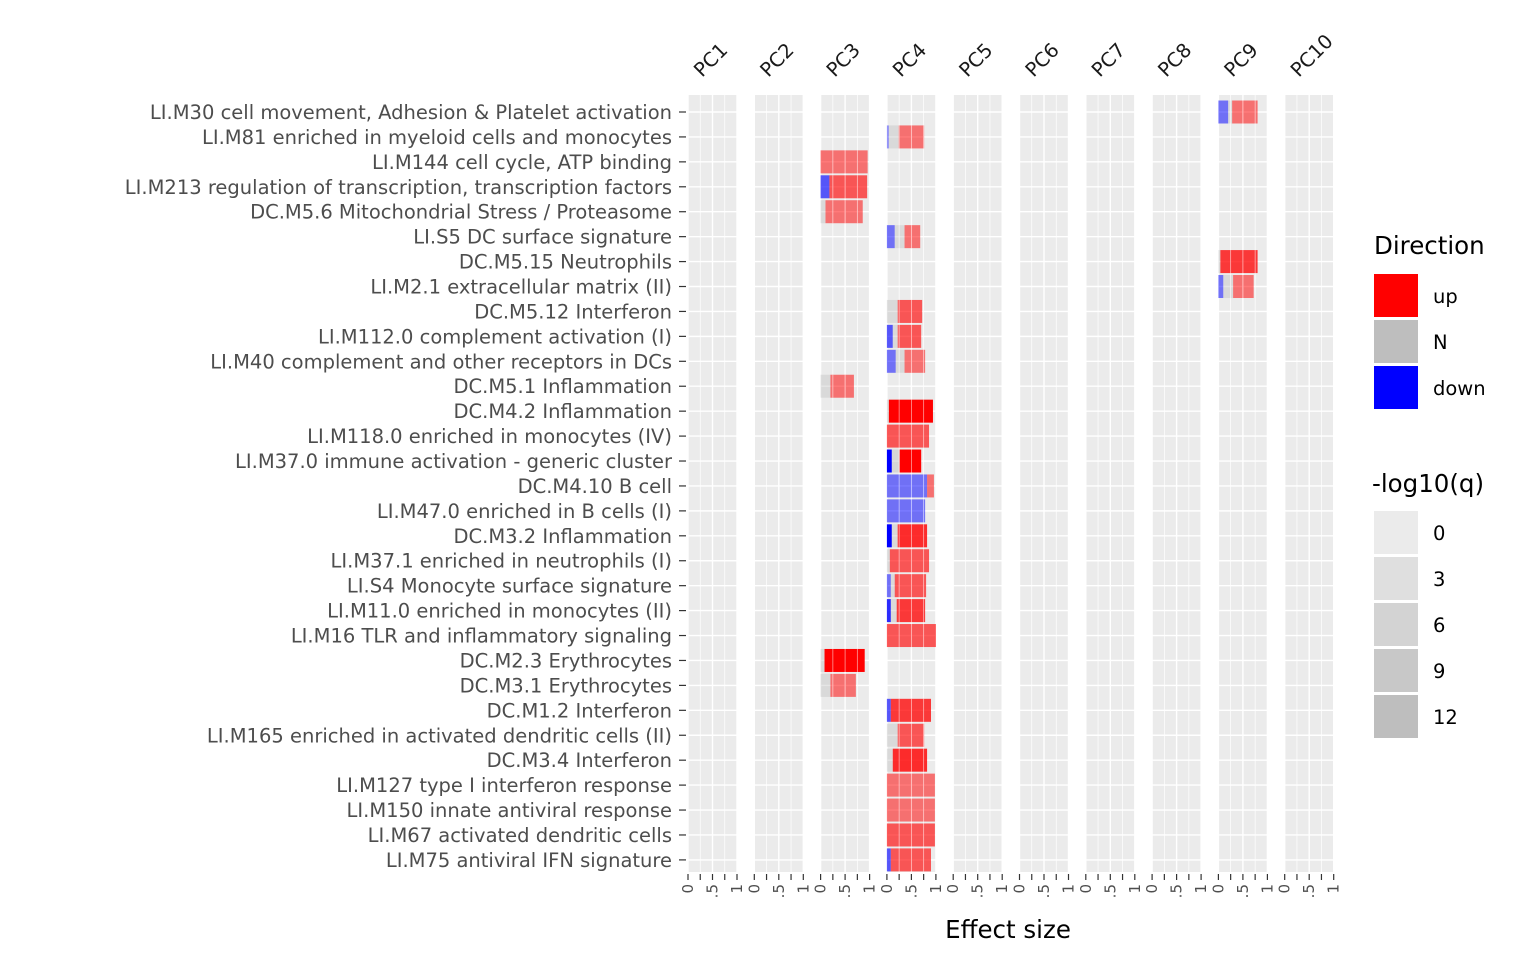 The width and height of the screenshot is (1536, 960). Describe the element at coordinates (1396, 341) in the screenshot. I see `legend-key-n` at that location.